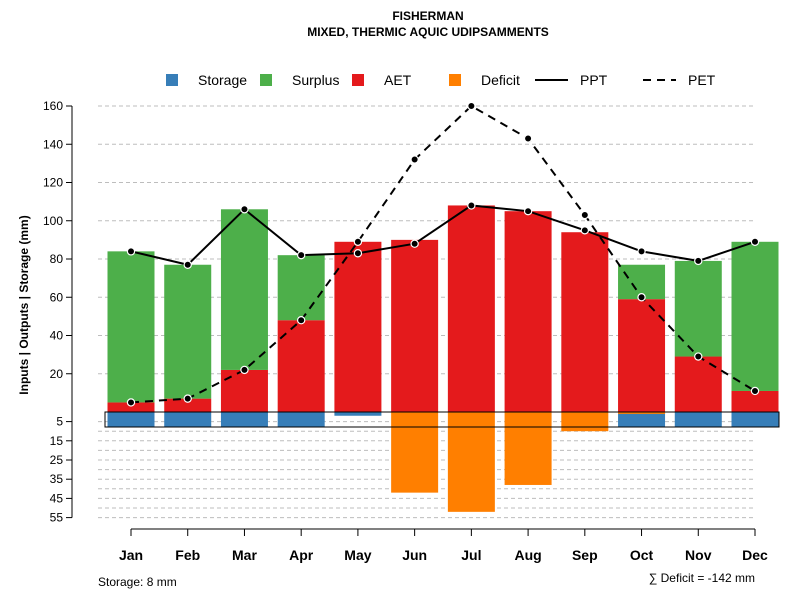  What do you see at coordinates (187, 555) in the screenshot?
I see `x-tick-label: Feb` at bounding box center [187, 555].